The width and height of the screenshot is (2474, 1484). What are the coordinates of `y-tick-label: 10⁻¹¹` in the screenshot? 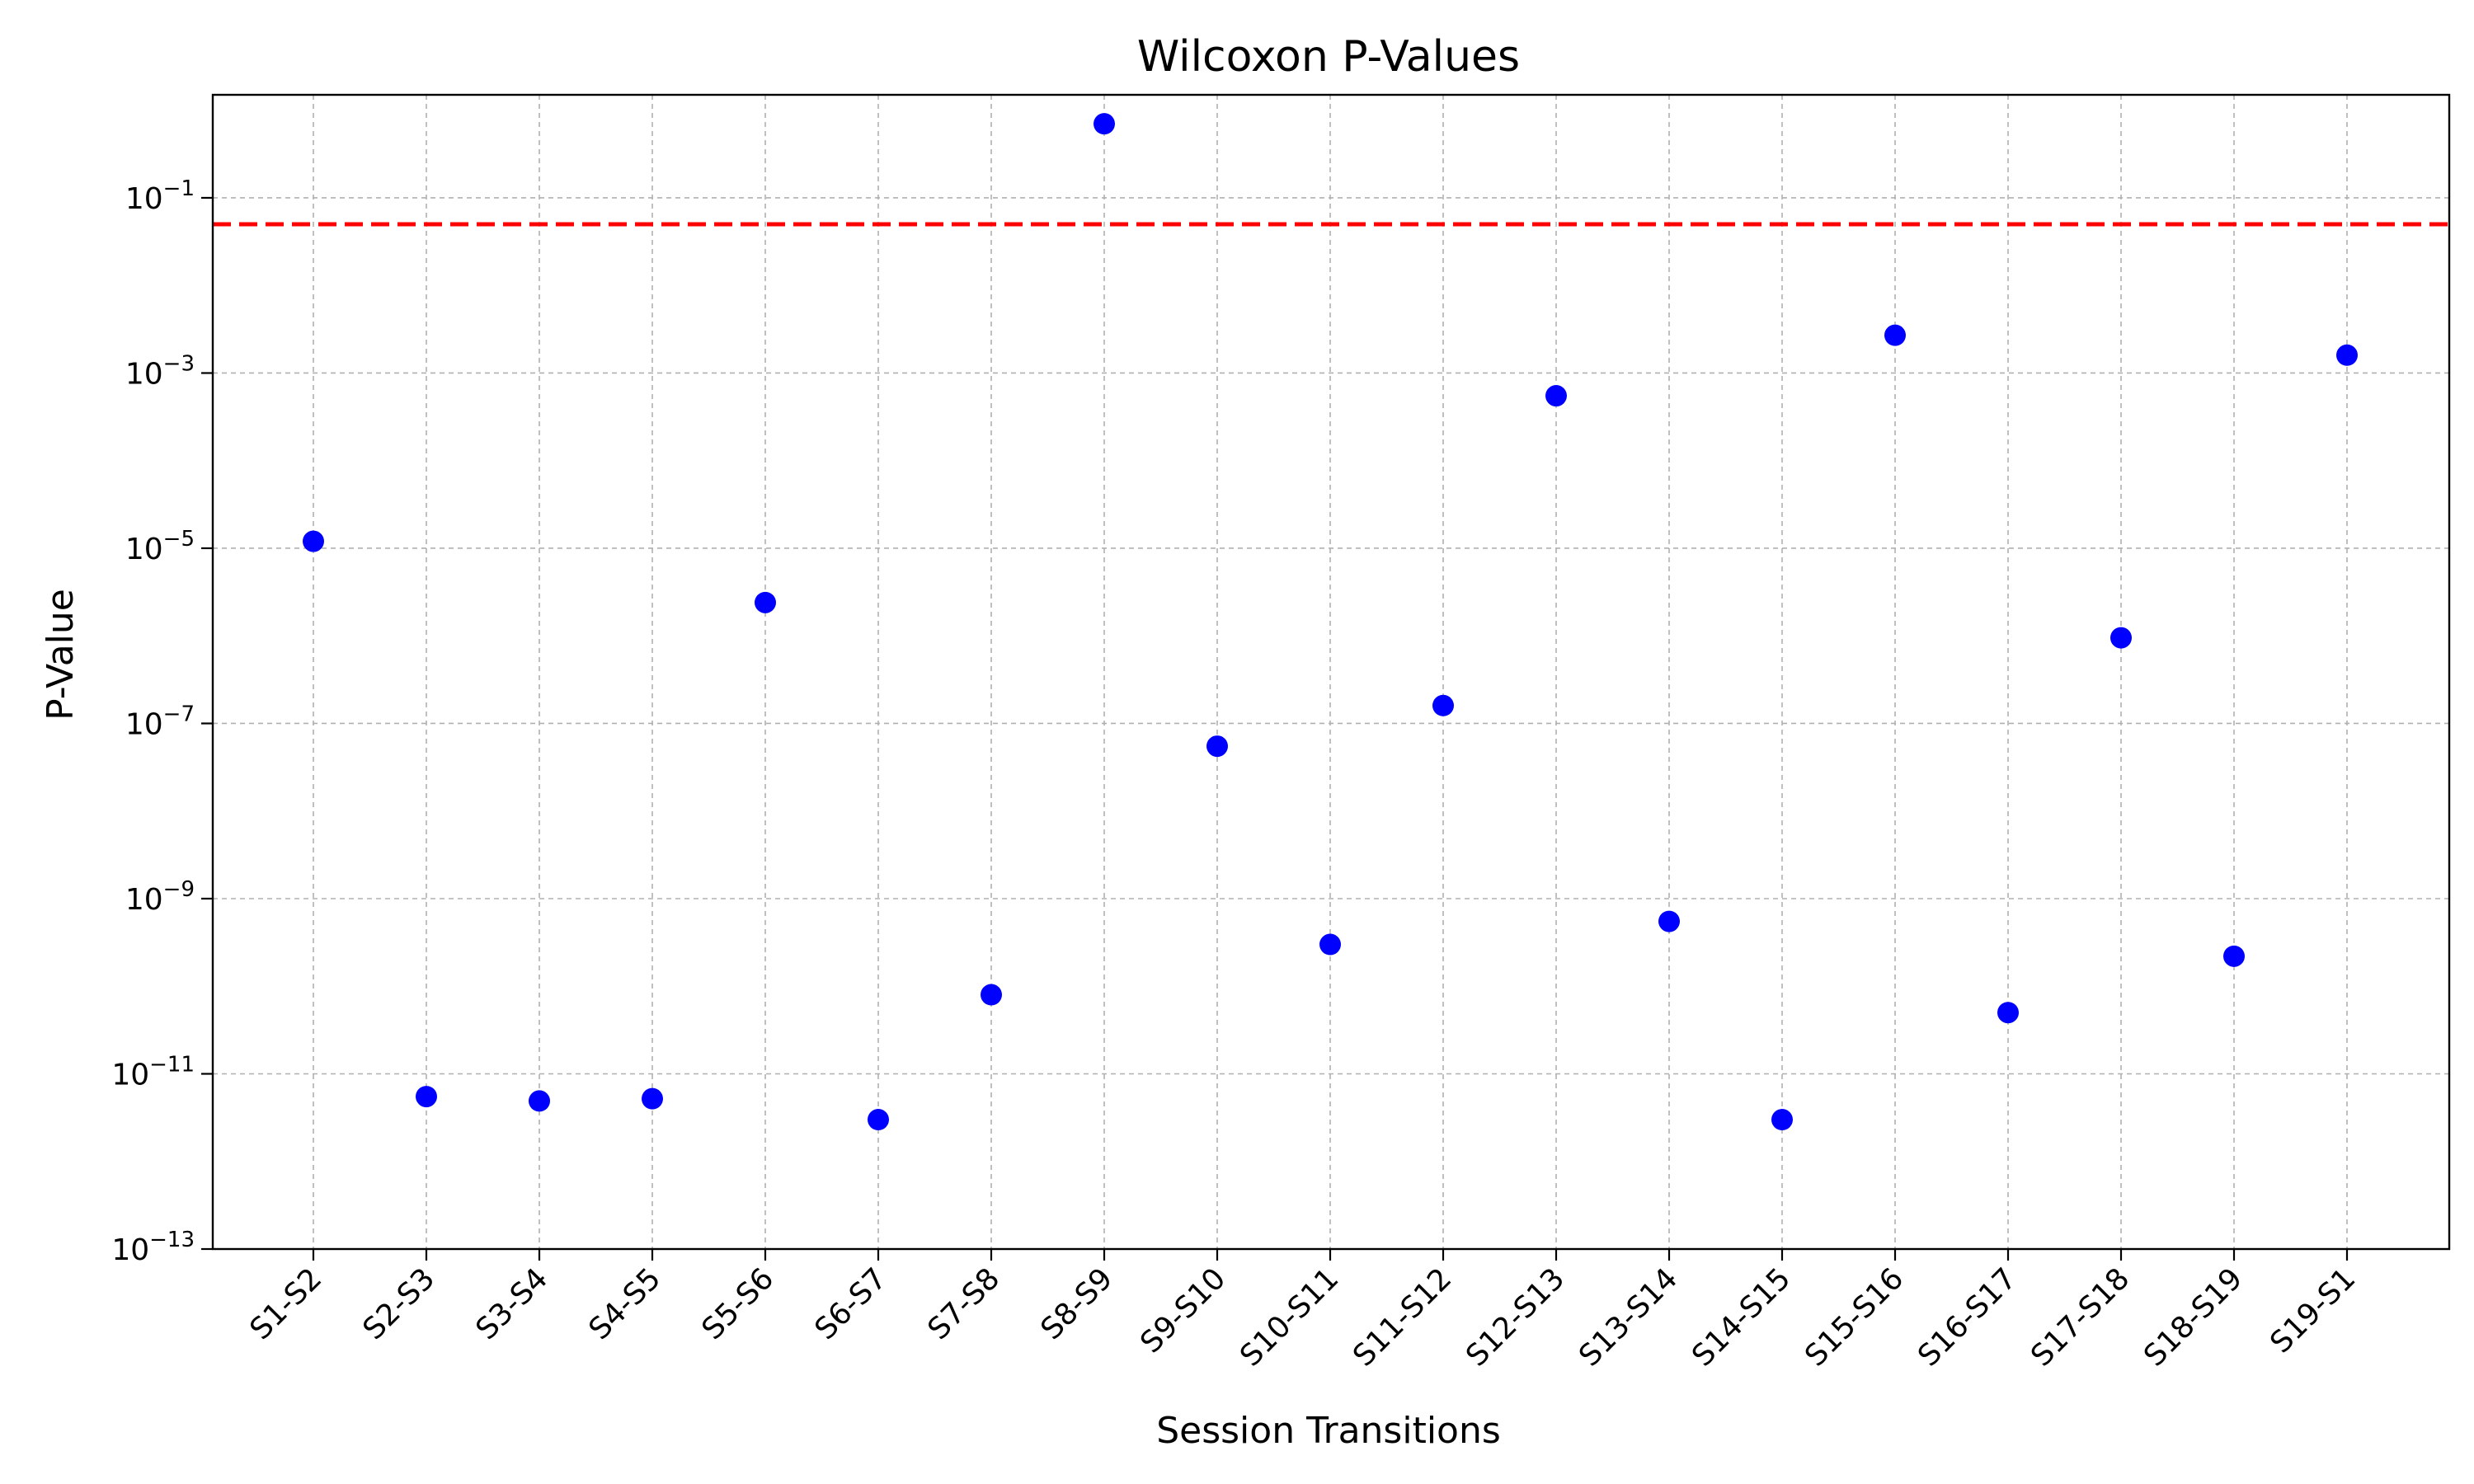 It's located at (153, 1072).